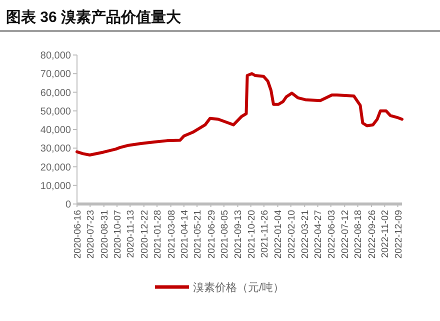 The image size is (440, 321). What do you see at coordinates (224, 234) in the screenshot?
I see `x-tick-label: 2021-08-05` at bounding box center [224, 234].